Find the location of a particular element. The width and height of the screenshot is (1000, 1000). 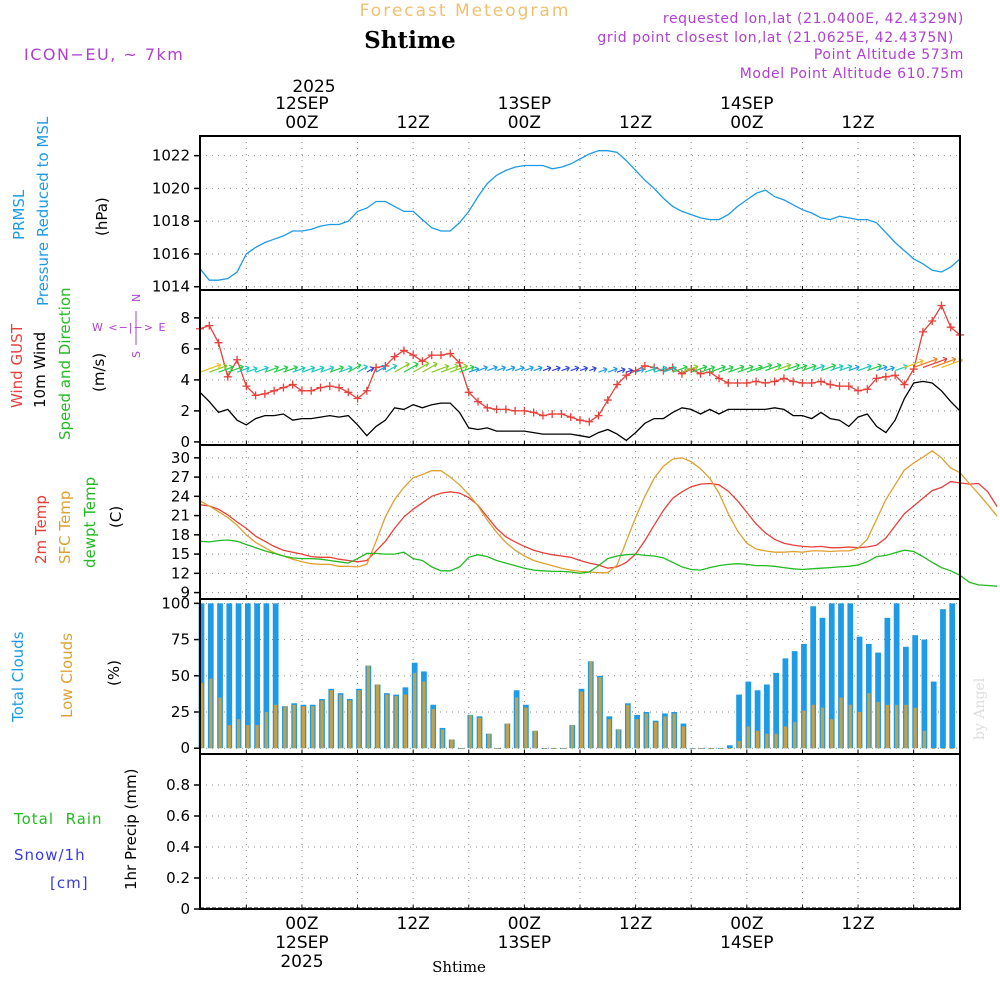

ytick-label: 1018 is located at coordinates (171, 221).